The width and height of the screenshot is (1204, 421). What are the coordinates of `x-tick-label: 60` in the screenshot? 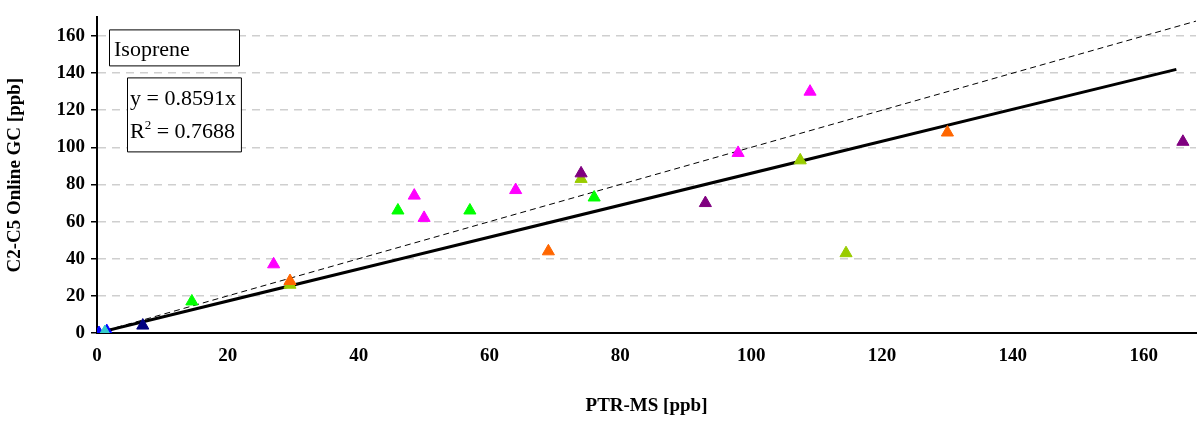 It's located at (489, 355).